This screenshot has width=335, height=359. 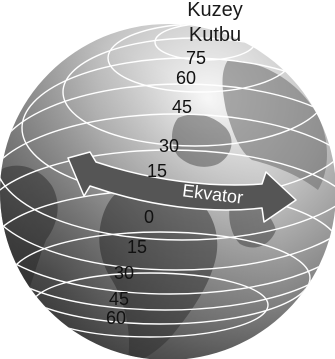 What do you see at coordinates (215, 10) in the screenshot?
I see `north-pole-label-line1: Kuzey` at bounding box center [215, 10].